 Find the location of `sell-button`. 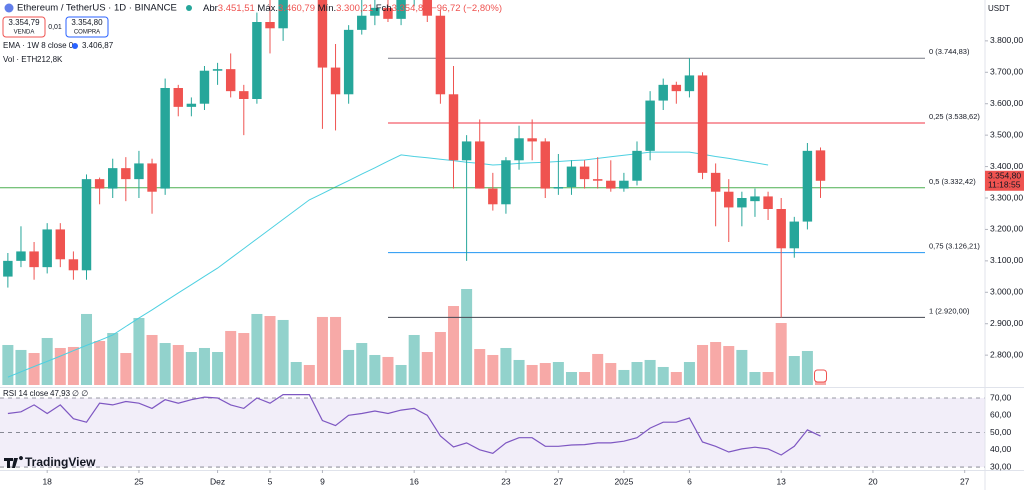

sell-button is located at coordinates (24, 27).